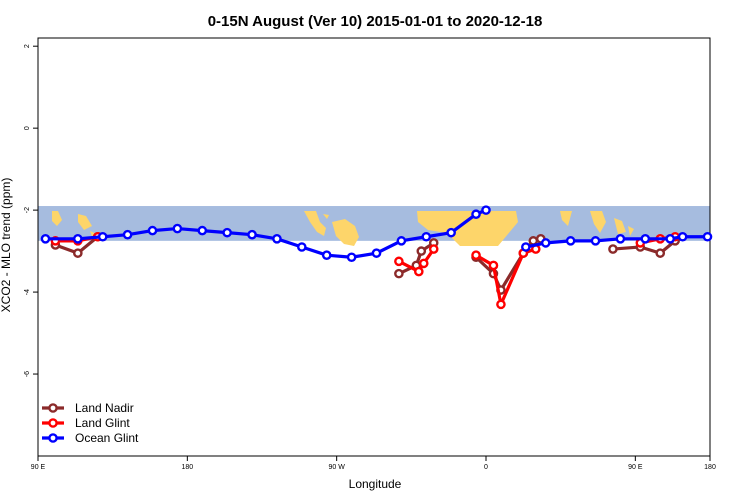  I want to click on land-indonesia, so click(87, 226).